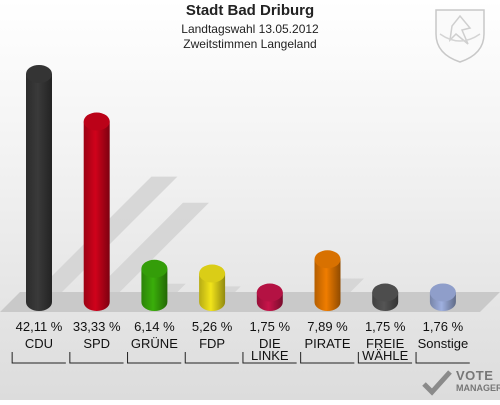 This screenshot has height=405, width=500. Describe the element at coordinates (154, 358) in the screenshot. I see `category-bracket-gruene` at that location.